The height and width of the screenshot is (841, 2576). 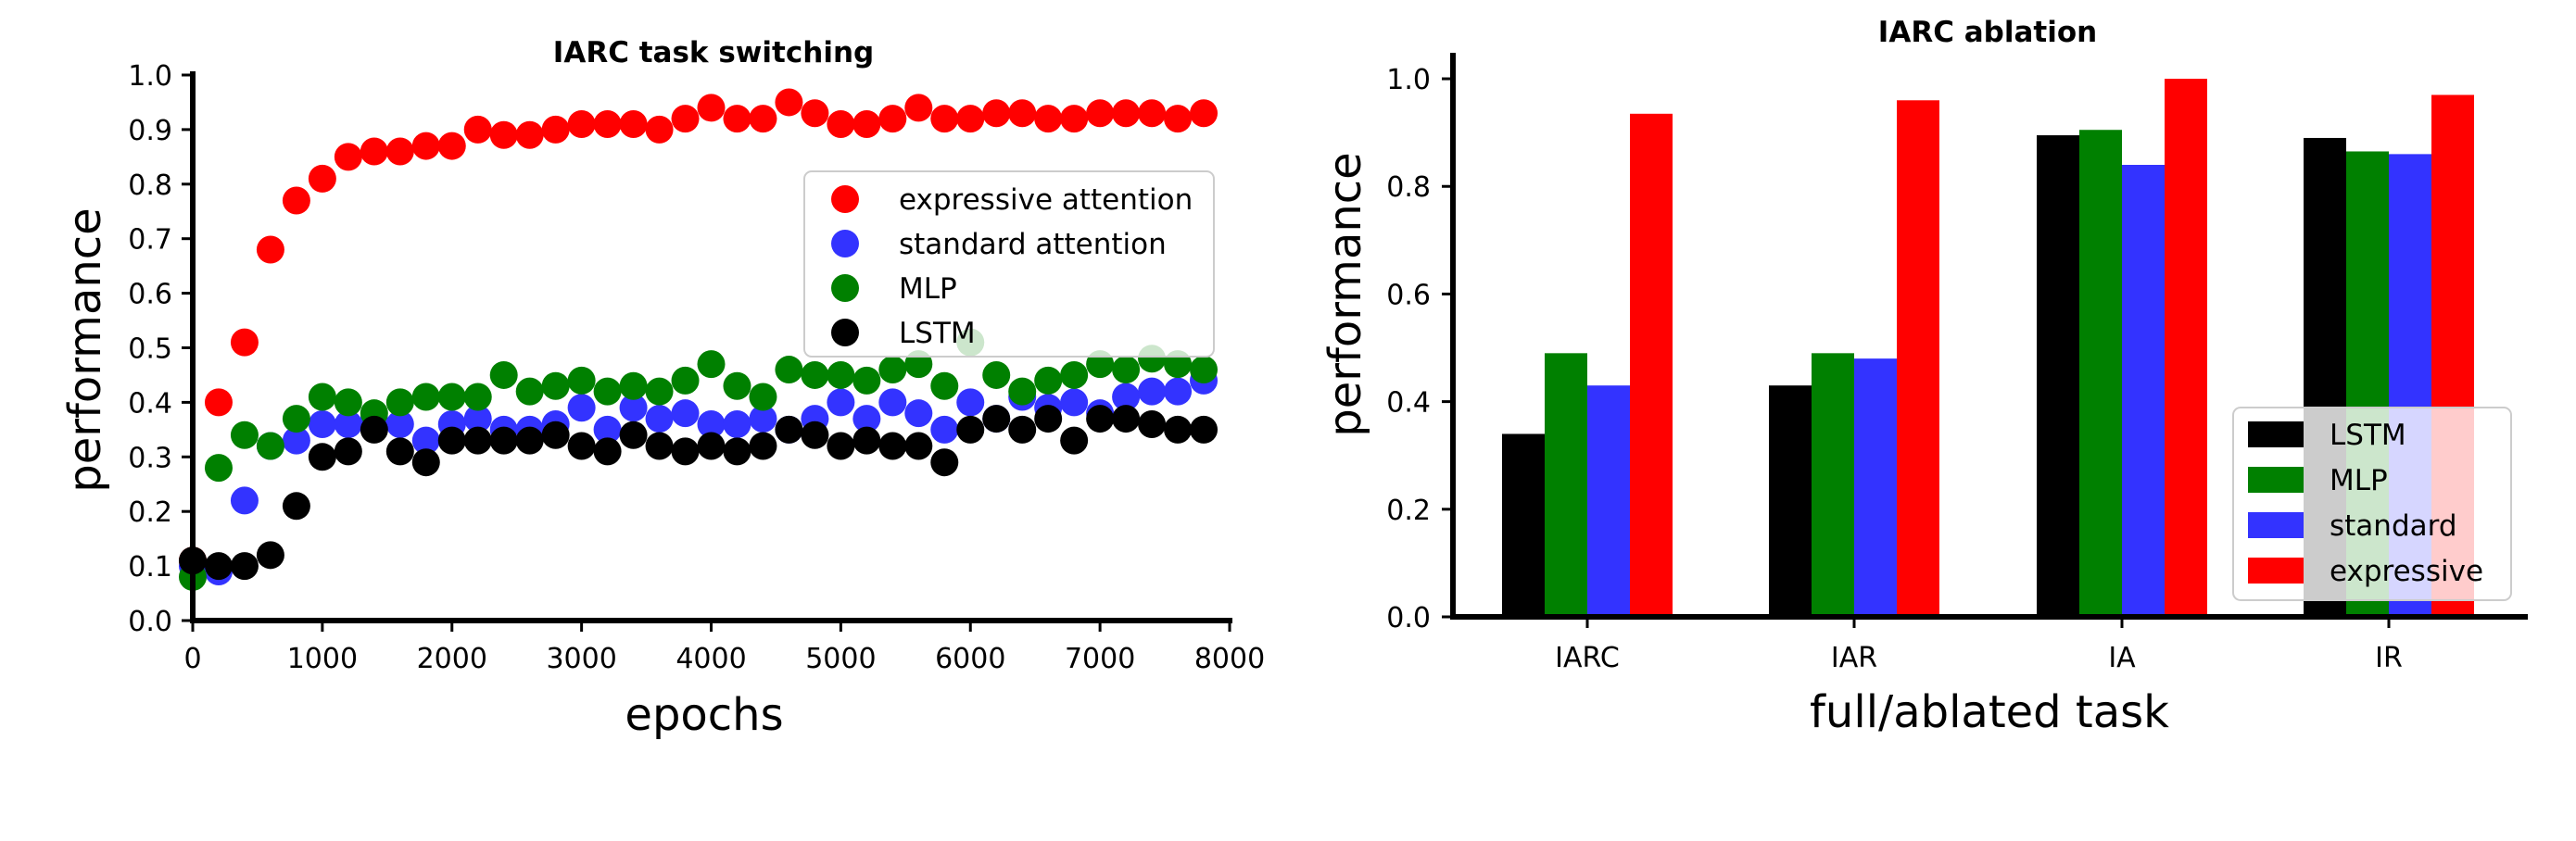 I want to click on scatter-y-label: performance, so click(x=85, y=349).